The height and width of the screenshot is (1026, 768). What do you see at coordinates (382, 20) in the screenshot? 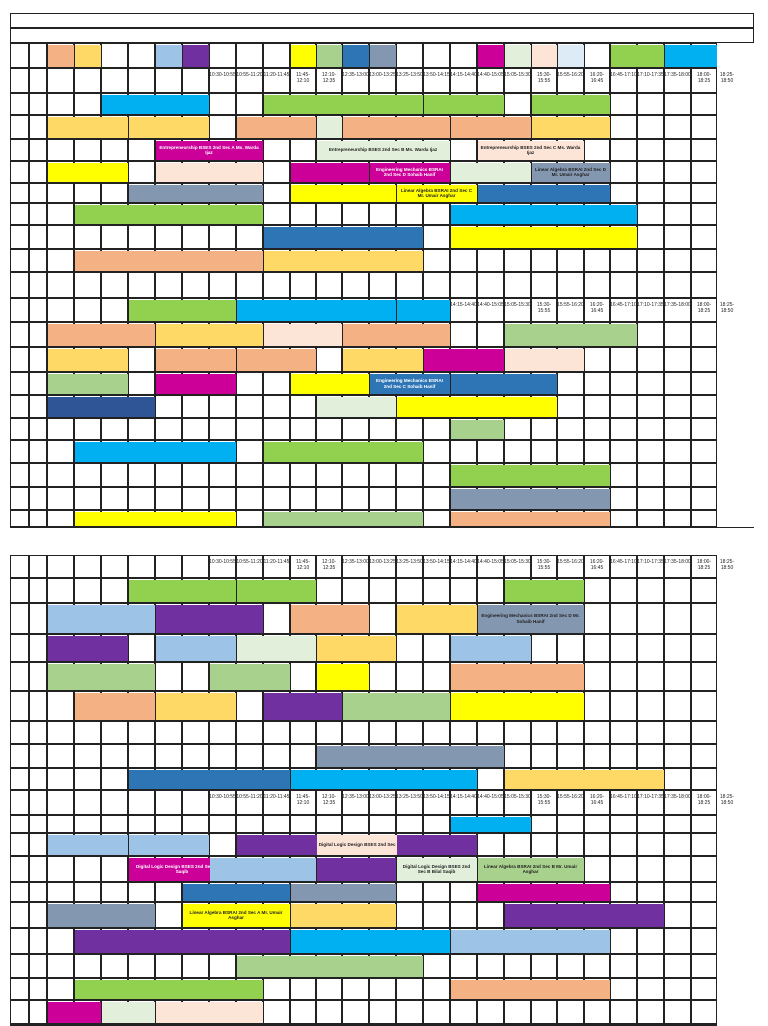
I see `sheet-title-bar` at bounding box center [382, 20].